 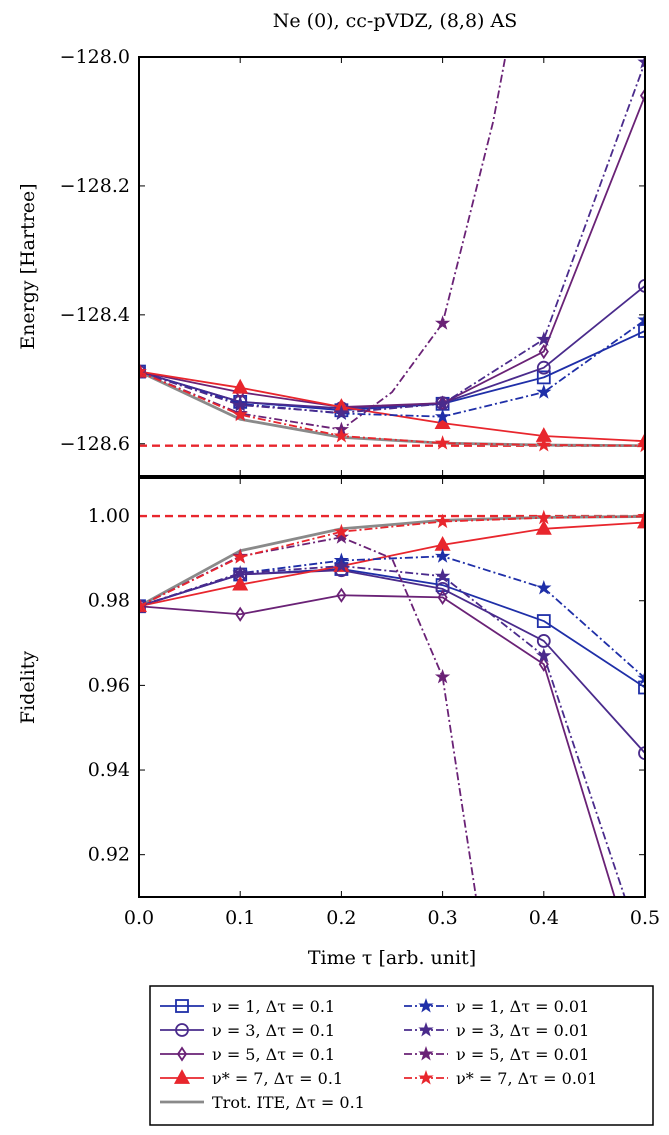 What do you see at coordinates (288, 1102) in the screenshot?
I see `legend-label: Trot. ITE, Δτ = 0.1` at bounding box center [288, 1102].